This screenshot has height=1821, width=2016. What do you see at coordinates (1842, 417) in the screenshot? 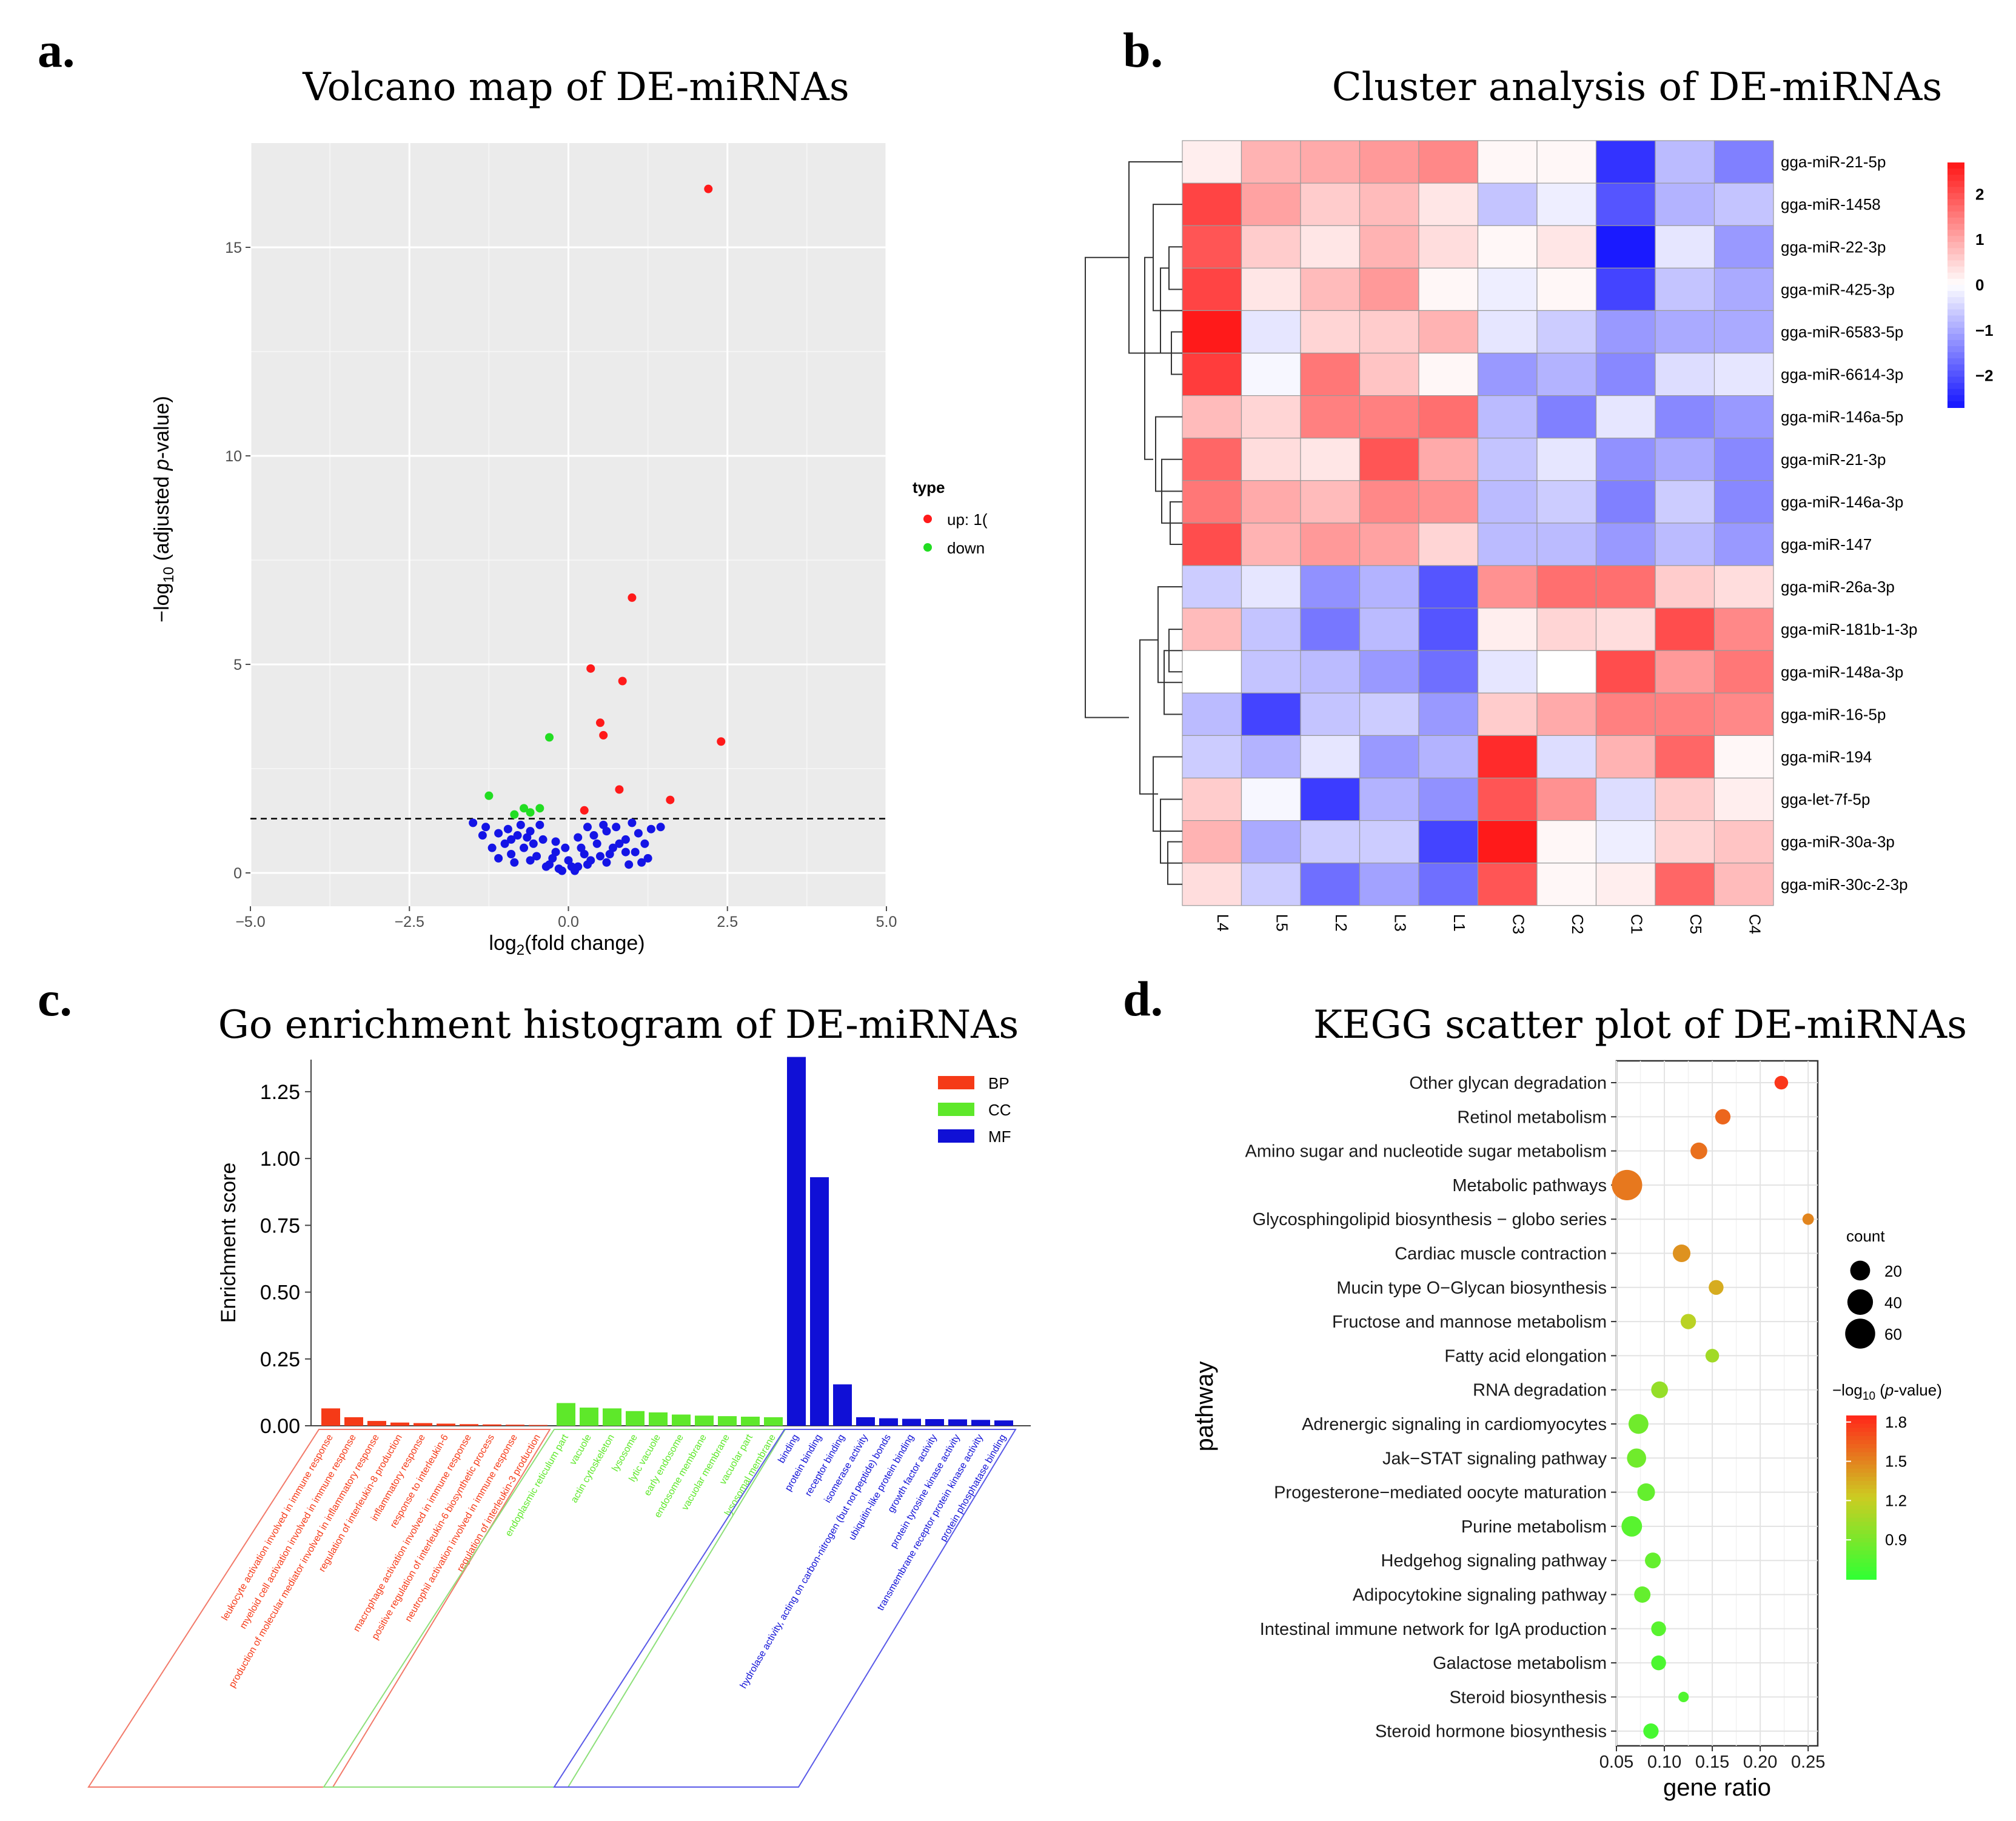
I see `heatmap-row-label: gga-miR-146a-5p` at bounding box center [1842, 417].